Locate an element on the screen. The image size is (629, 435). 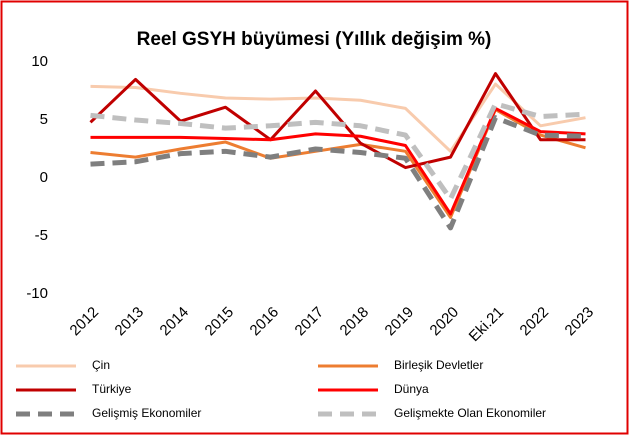
y-tick-label: 5 is located at coordinates (44, 119).